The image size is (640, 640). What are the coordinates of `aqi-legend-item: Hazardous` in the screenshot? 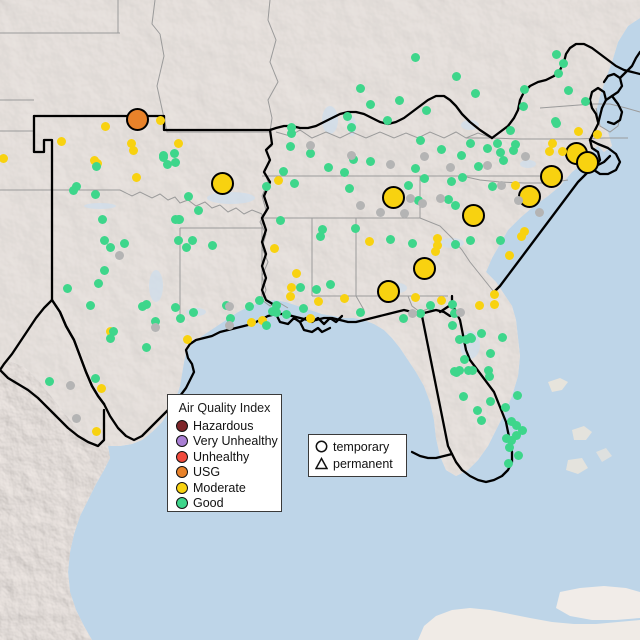 It's located at (224, 426).